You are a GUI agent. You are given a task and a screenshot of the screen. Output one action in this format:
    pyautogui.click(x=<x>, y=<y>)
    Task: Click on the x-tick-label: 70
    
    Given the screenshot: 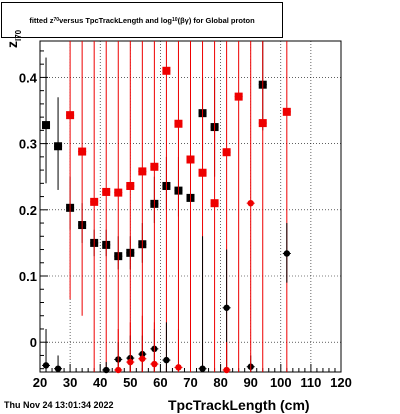 What is the action you would take?
    pyautogui.click(x=190, y=382)
    